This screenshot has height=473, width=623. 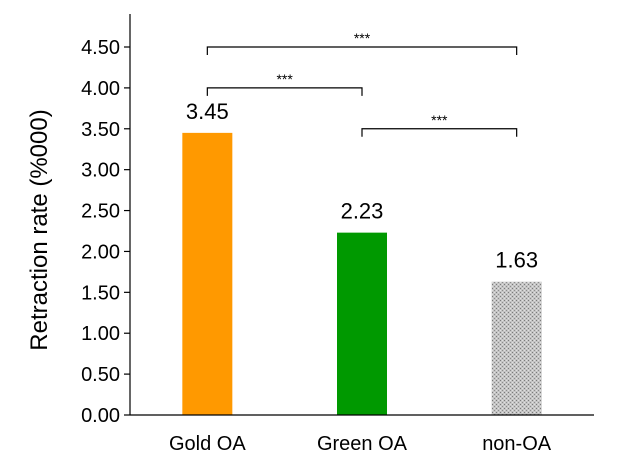 What do you see at coordinates (362, 83) in the screenshot?
I see `significance-brackets: *** *** ***` at bounding box center [362, 83].